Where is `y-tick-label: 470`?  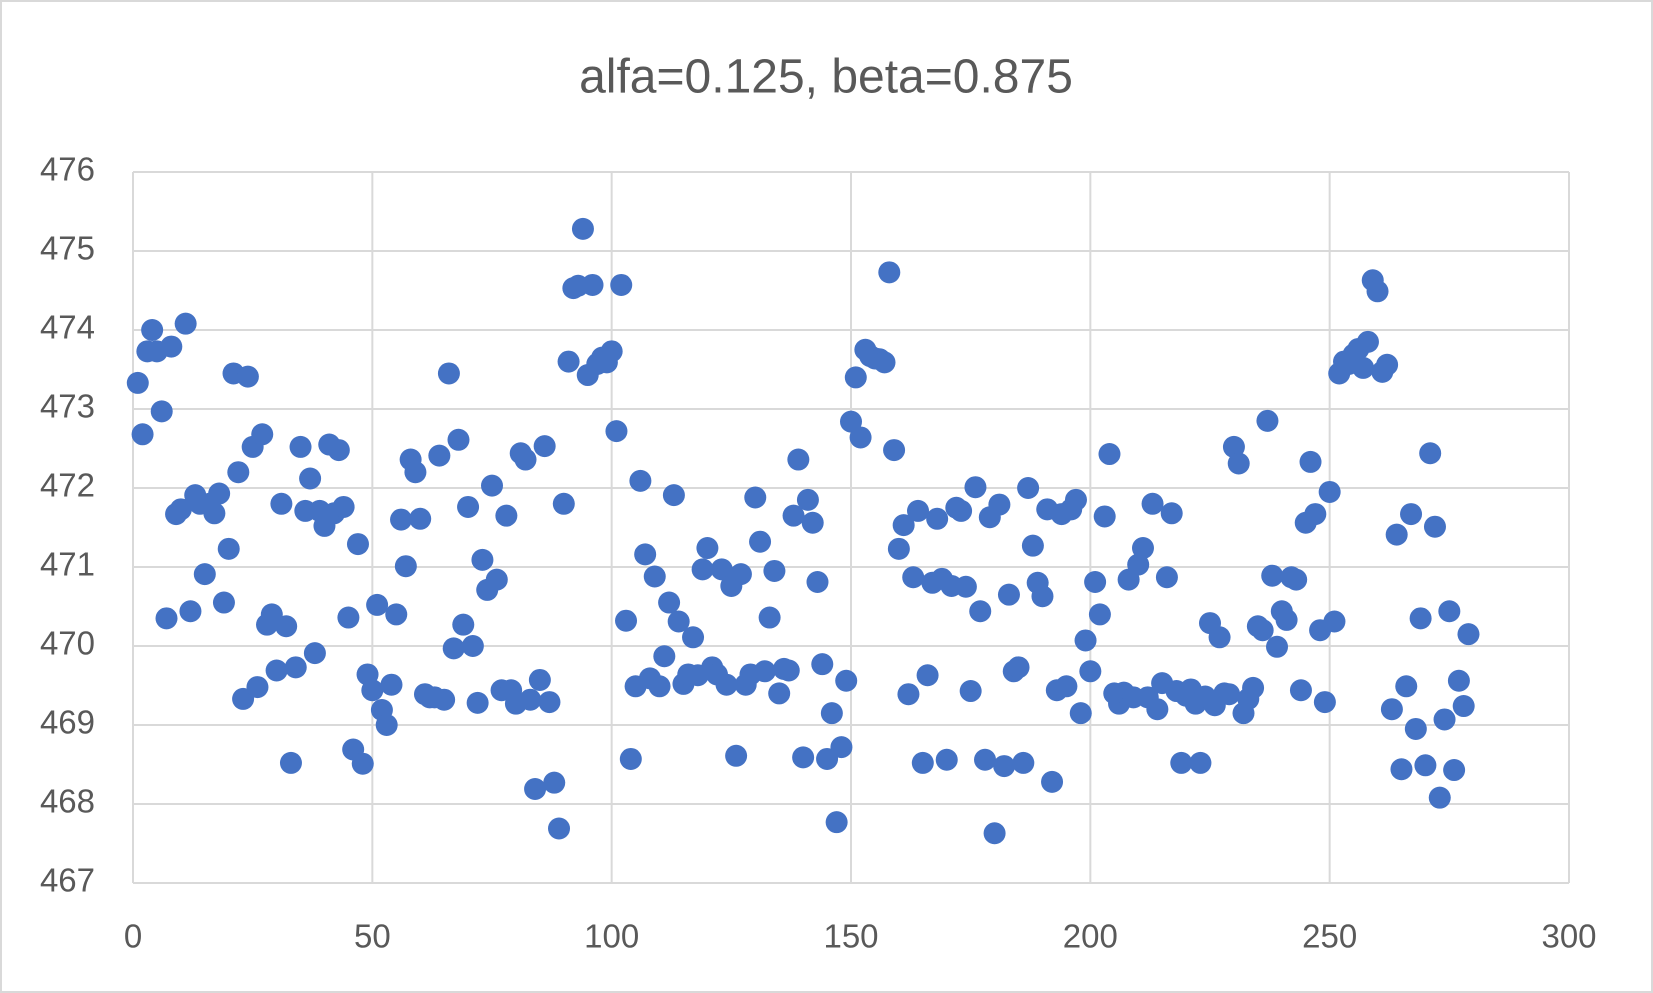
y-tick-label: 470 is located at coordinates (67, 643).